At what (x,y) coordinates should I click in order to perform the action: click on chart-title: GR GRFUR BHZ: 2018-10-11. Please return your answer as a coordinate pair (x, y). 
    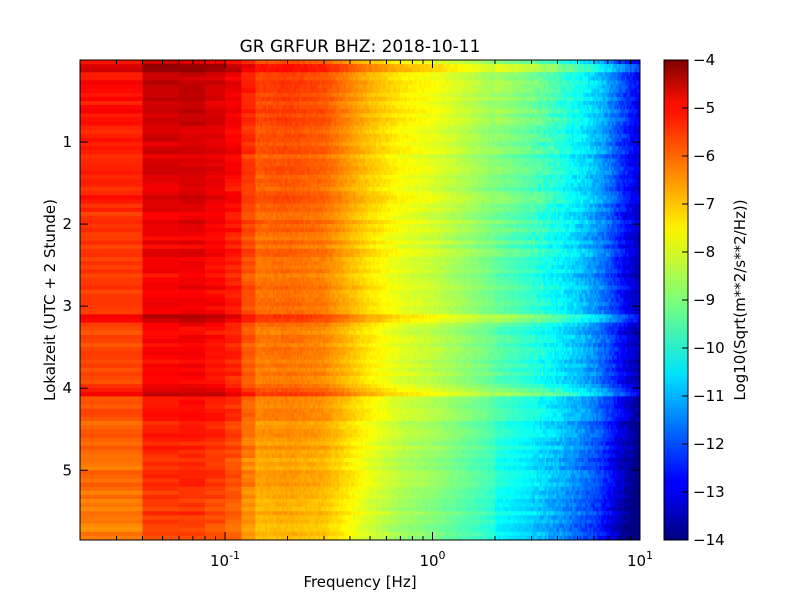
    Looking at the image, I should click on (360, 47).